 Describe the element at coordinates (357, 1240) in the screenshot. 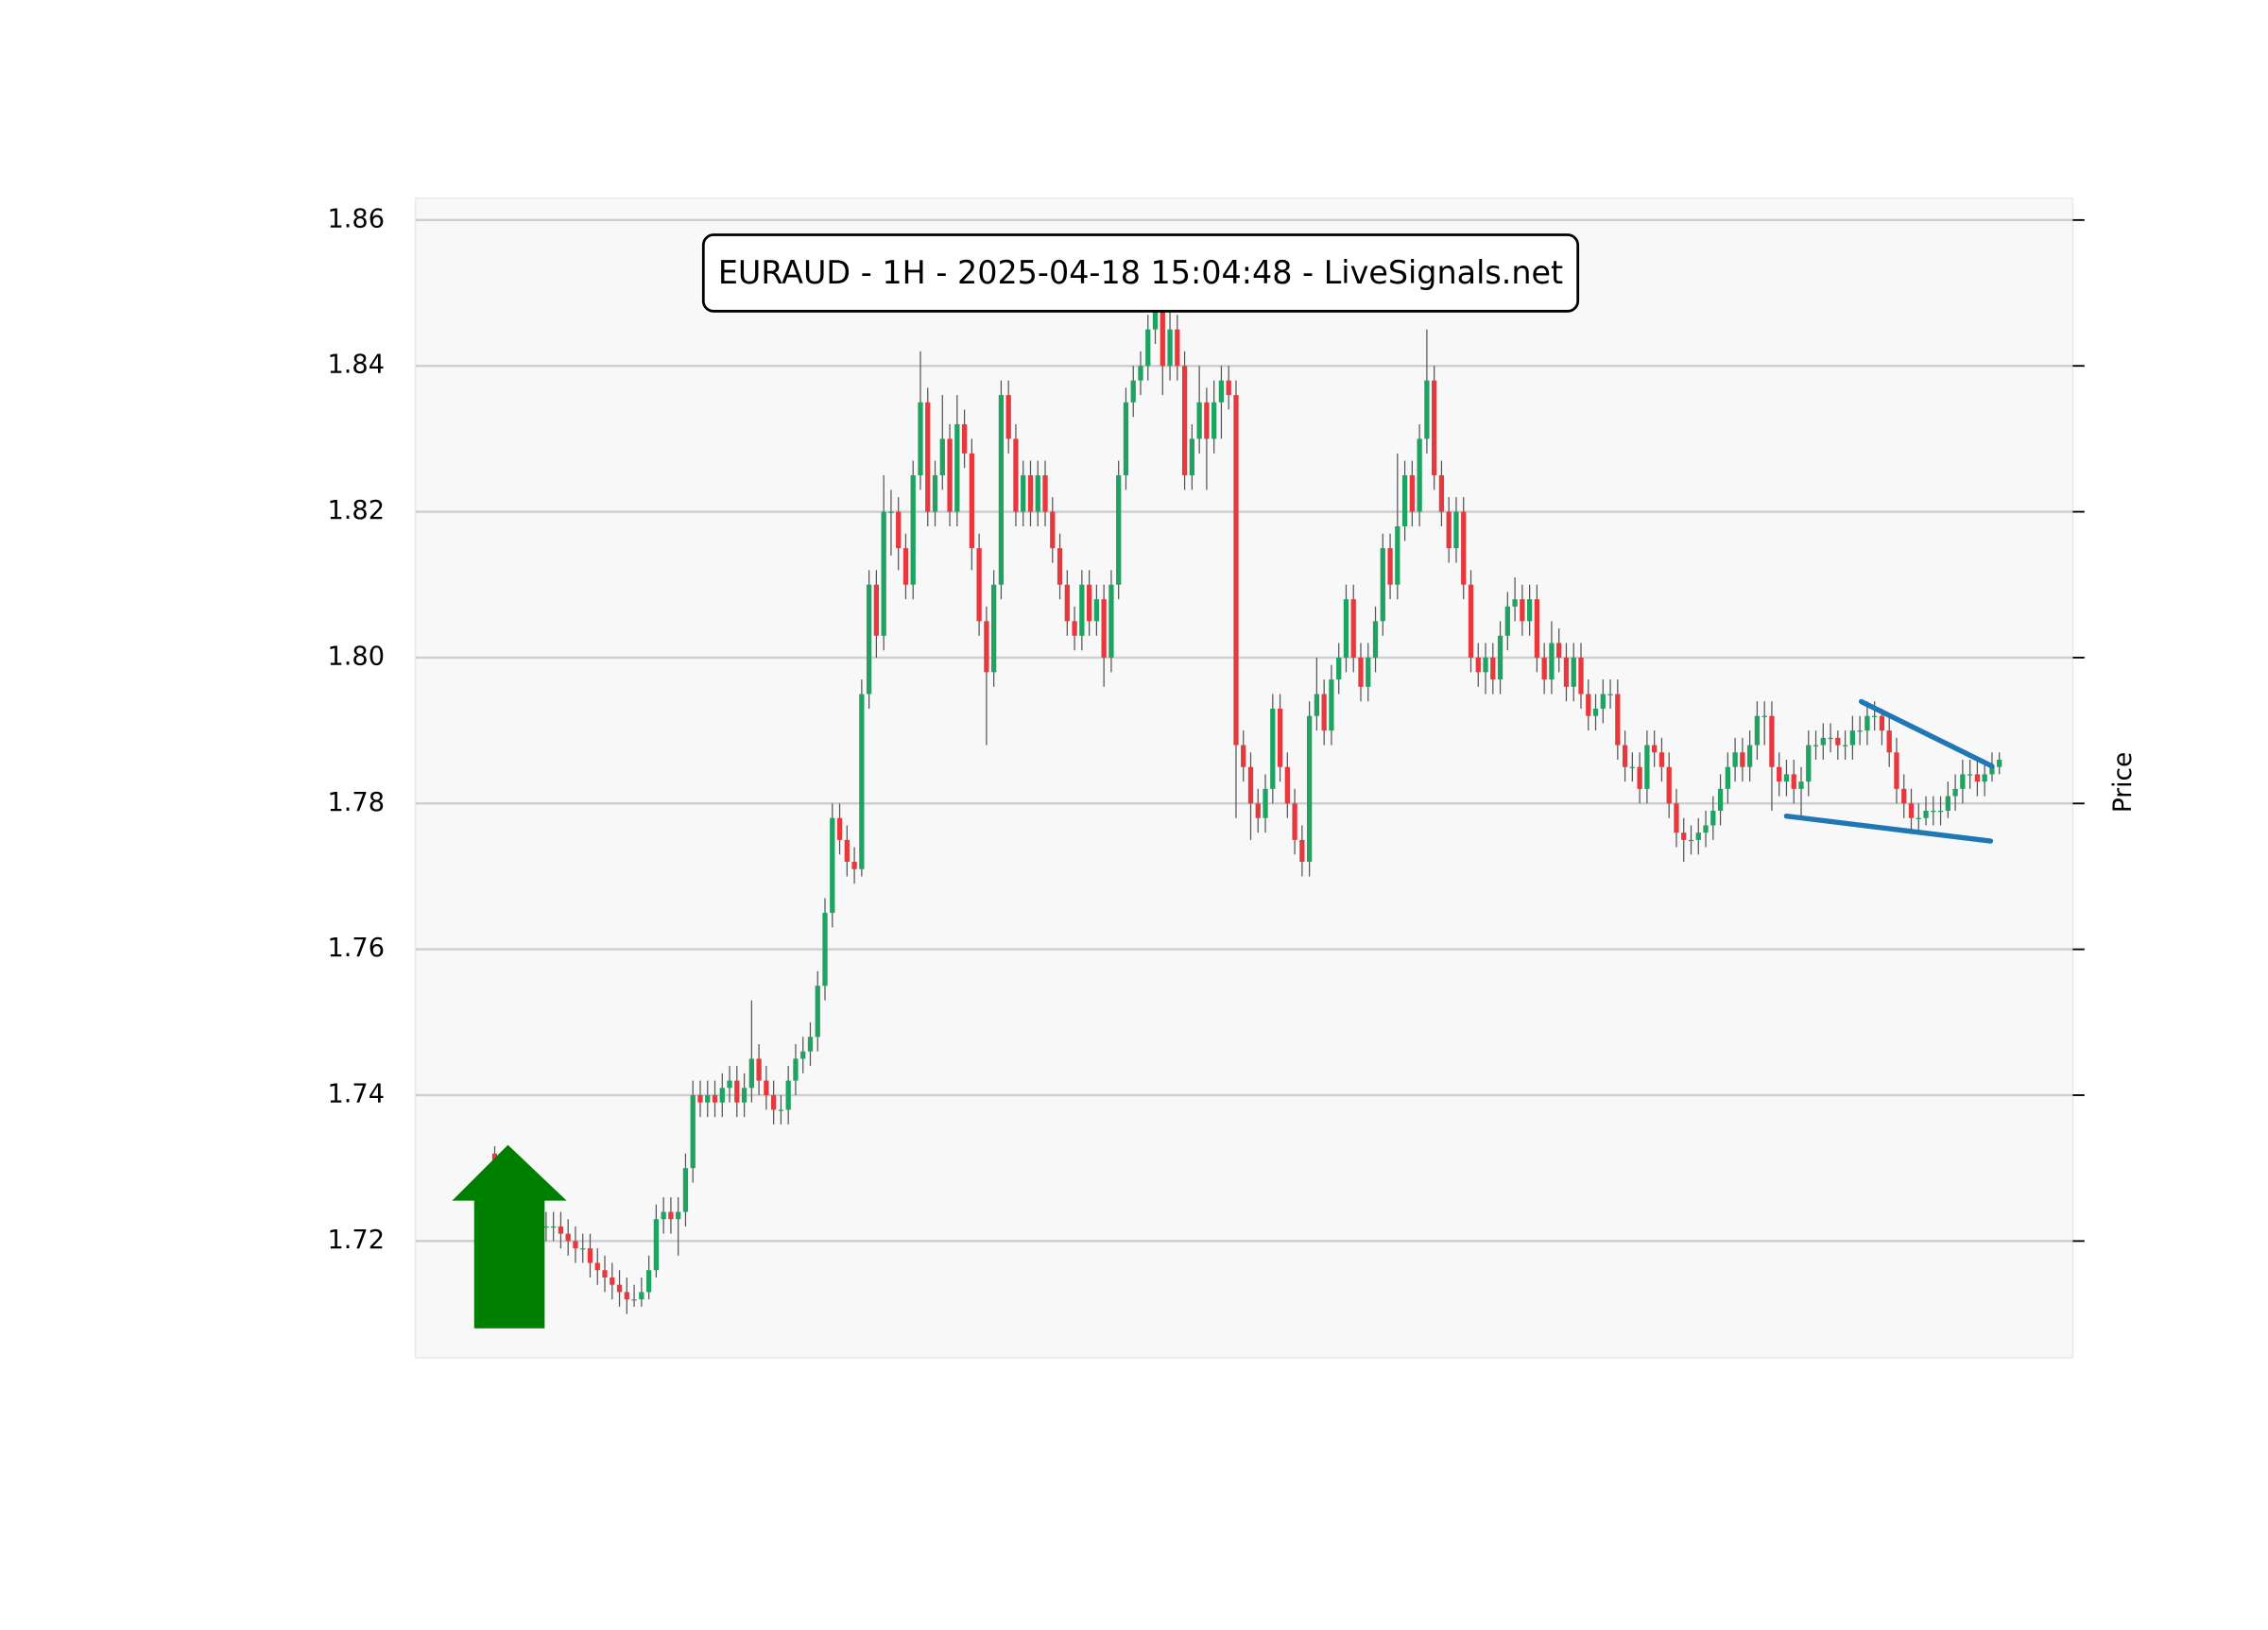

I see `y-tick-label: 1.72` at that location.